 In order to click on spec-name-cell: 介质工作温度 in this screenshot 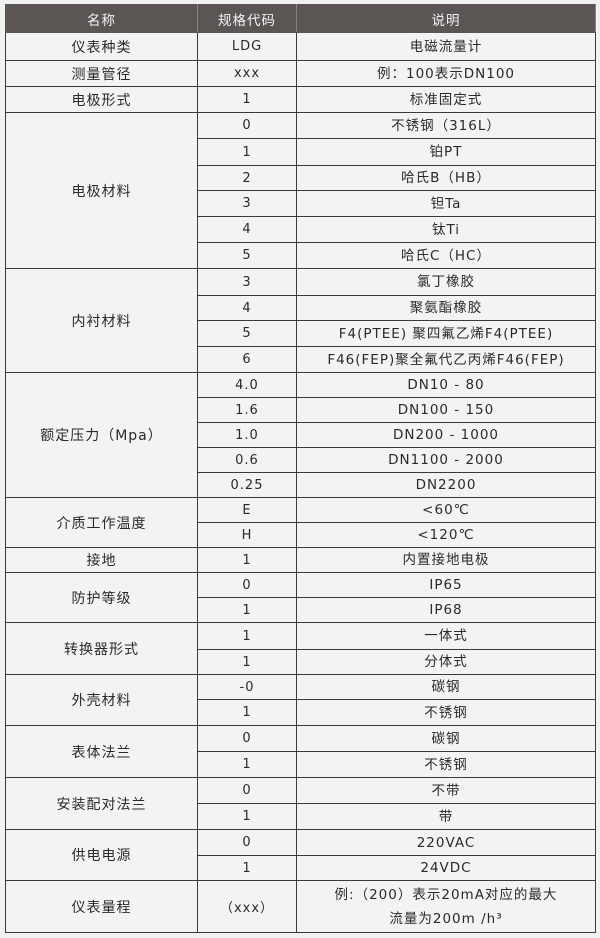, I will do `click(101, 522)`.